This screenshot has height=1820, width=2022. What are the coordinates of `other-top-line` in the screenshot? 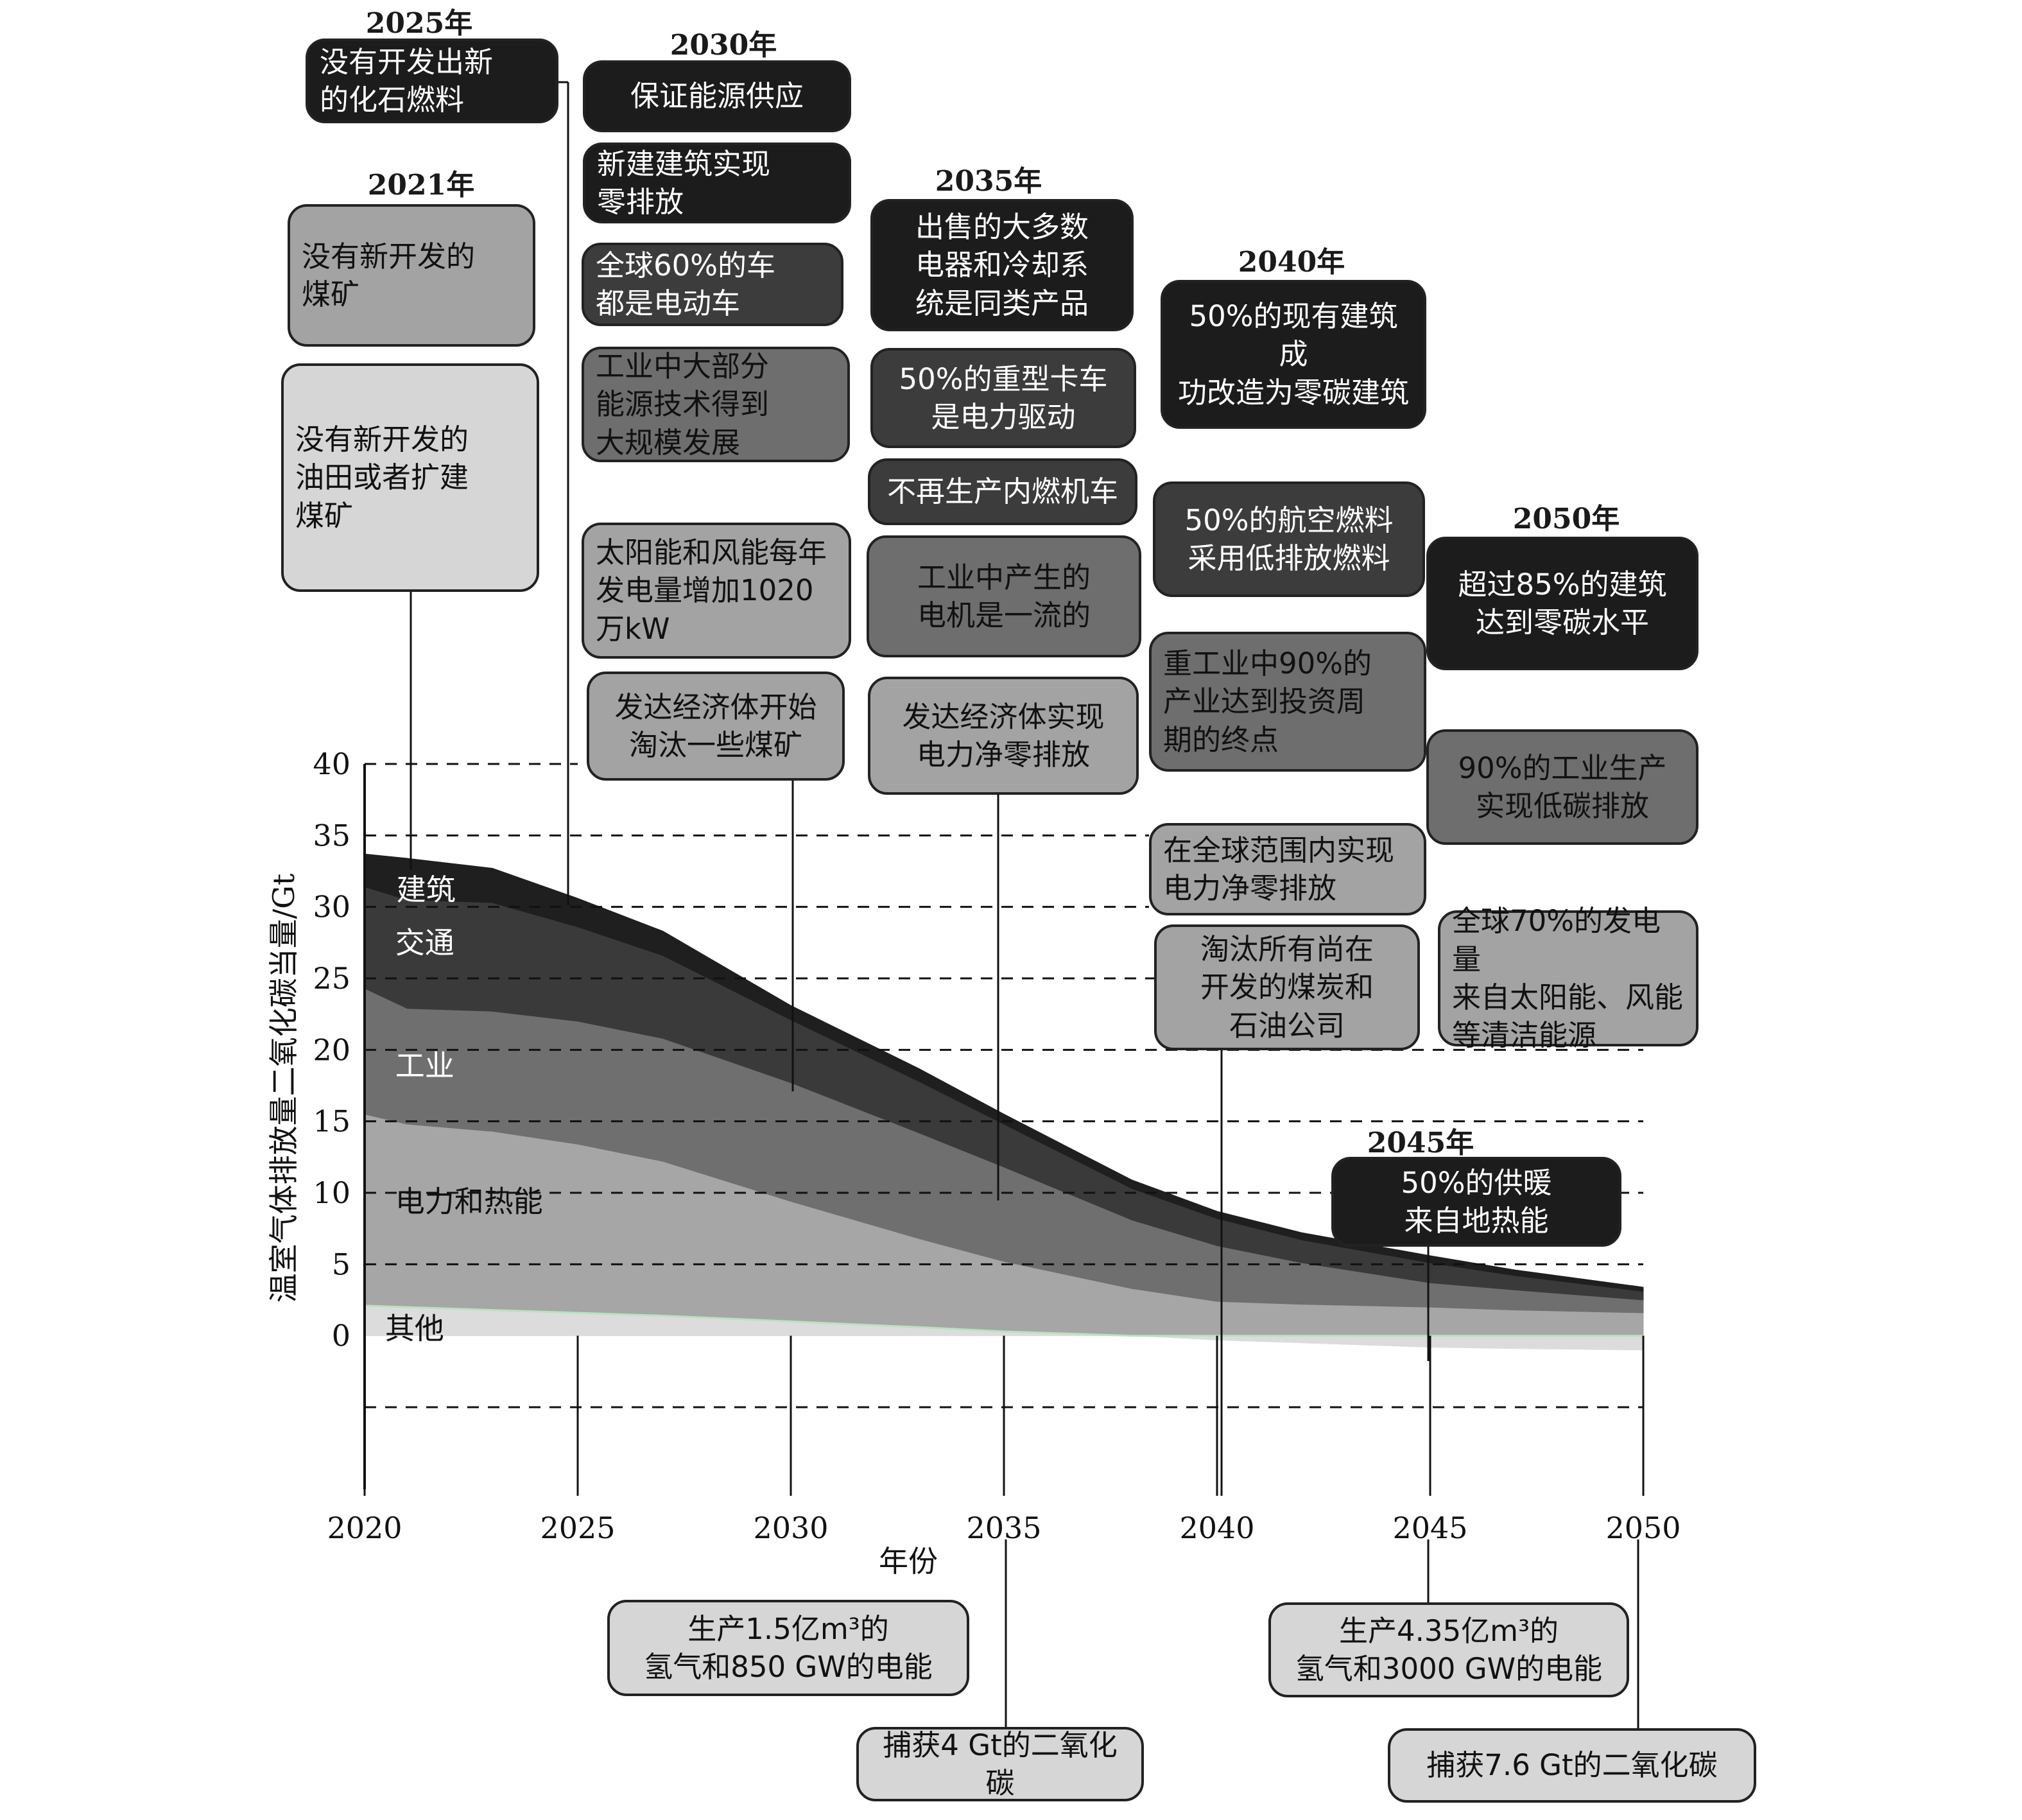 It's located at (1003, 1320).